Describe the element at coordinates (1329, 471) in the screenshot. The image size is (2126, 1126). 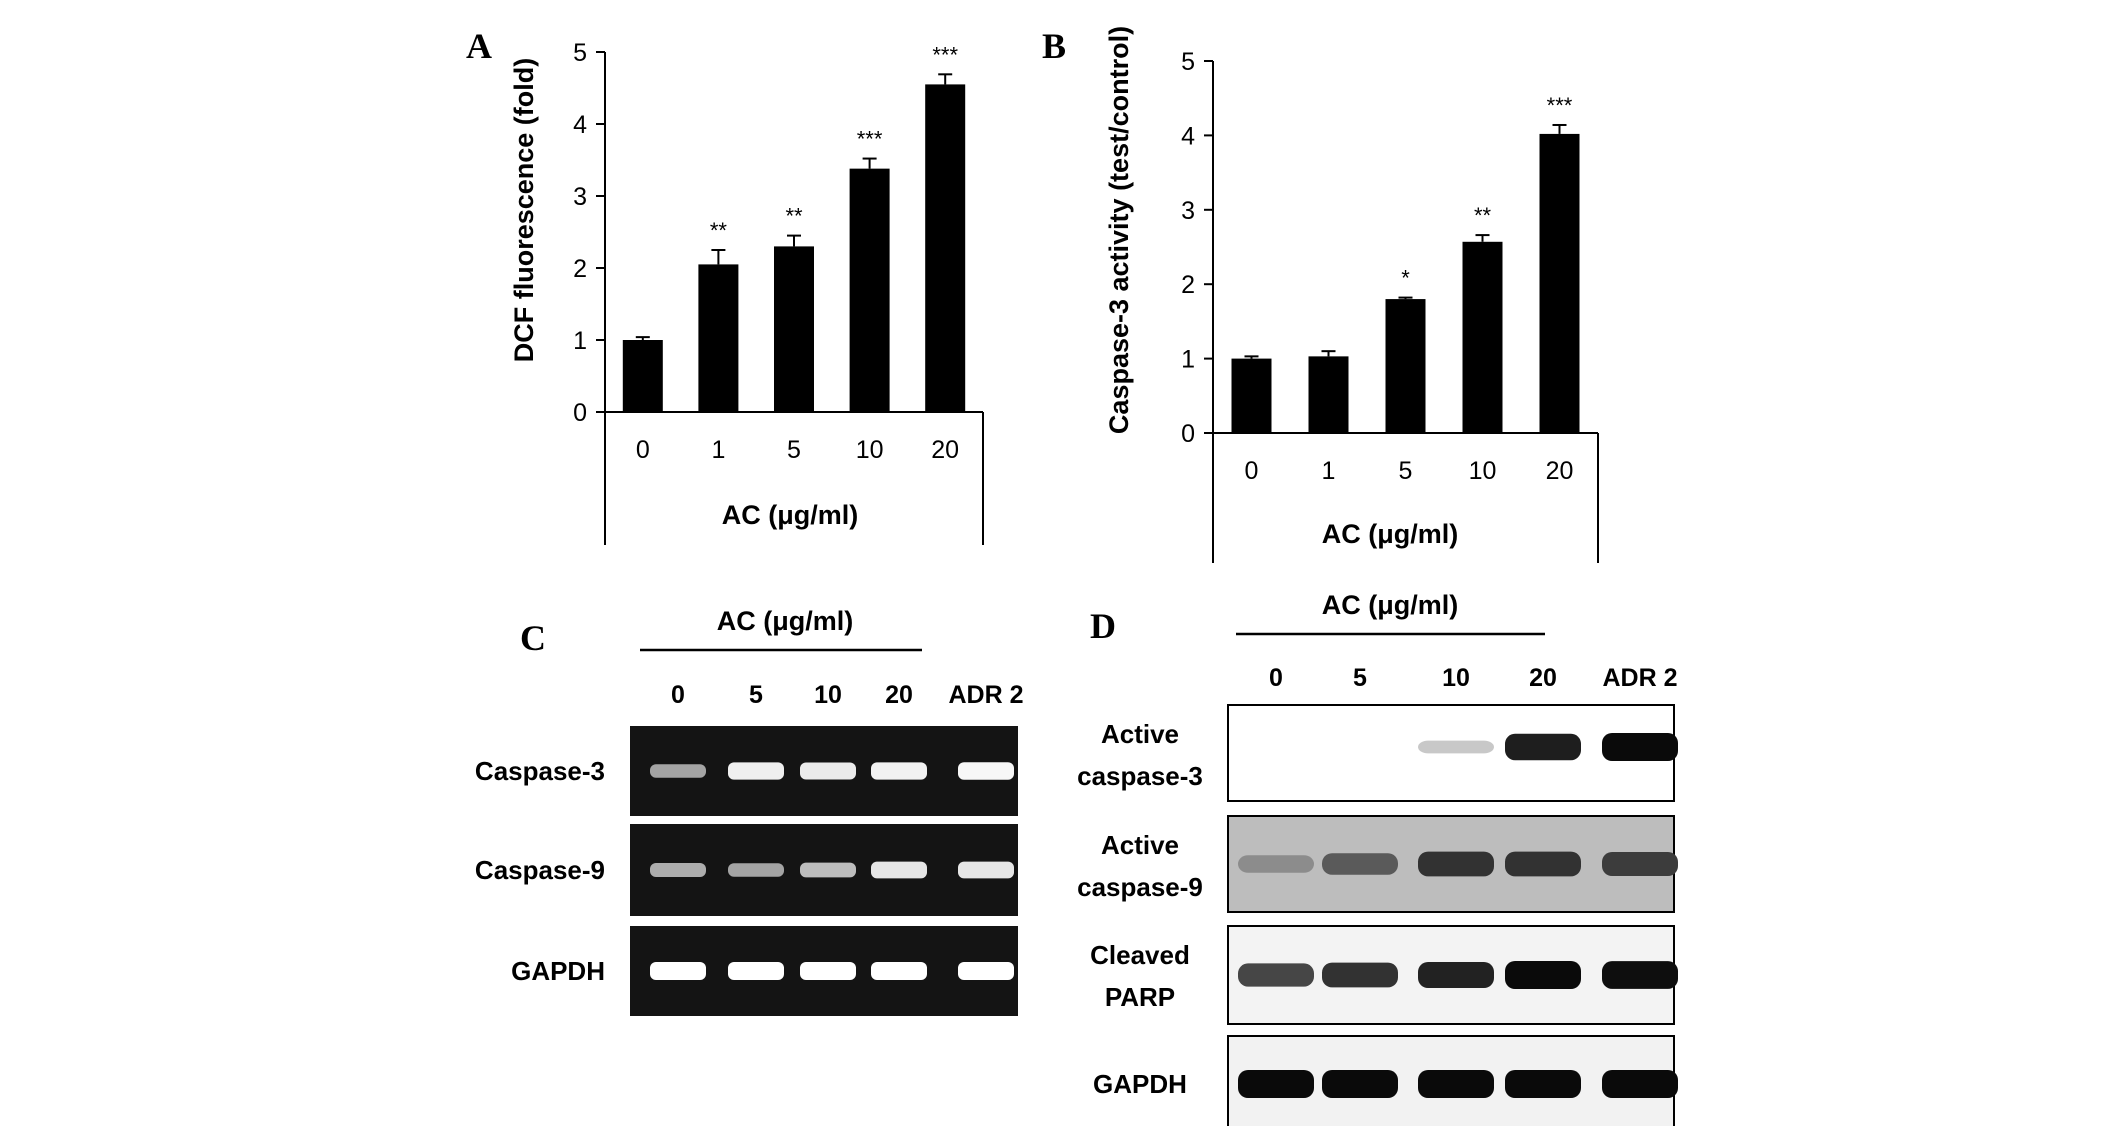
I see `chart-b-xtick-label: 1` at that location.